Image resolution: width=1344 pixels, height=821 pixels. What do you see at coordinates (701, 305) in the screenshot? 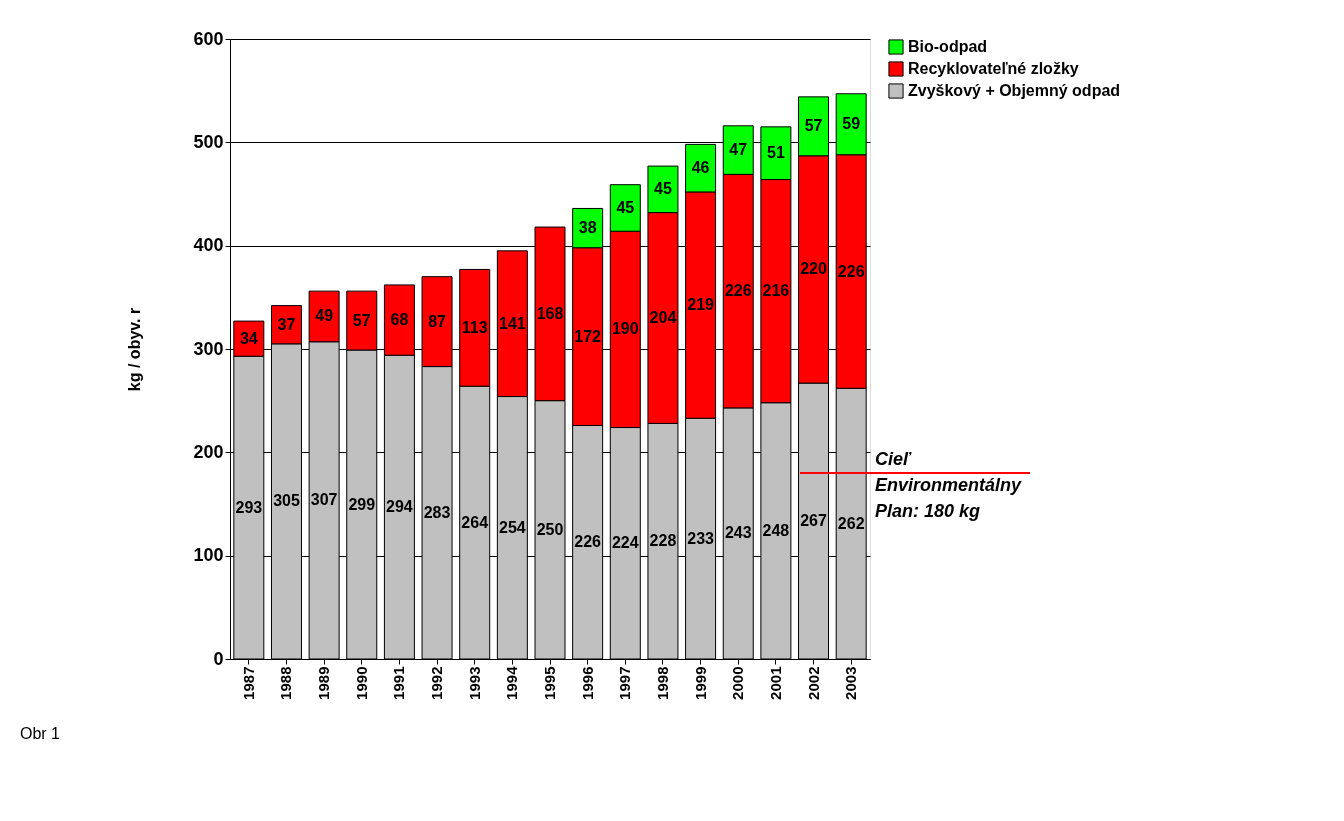
I see `data-label: 219` at bounding box center [701, 305].